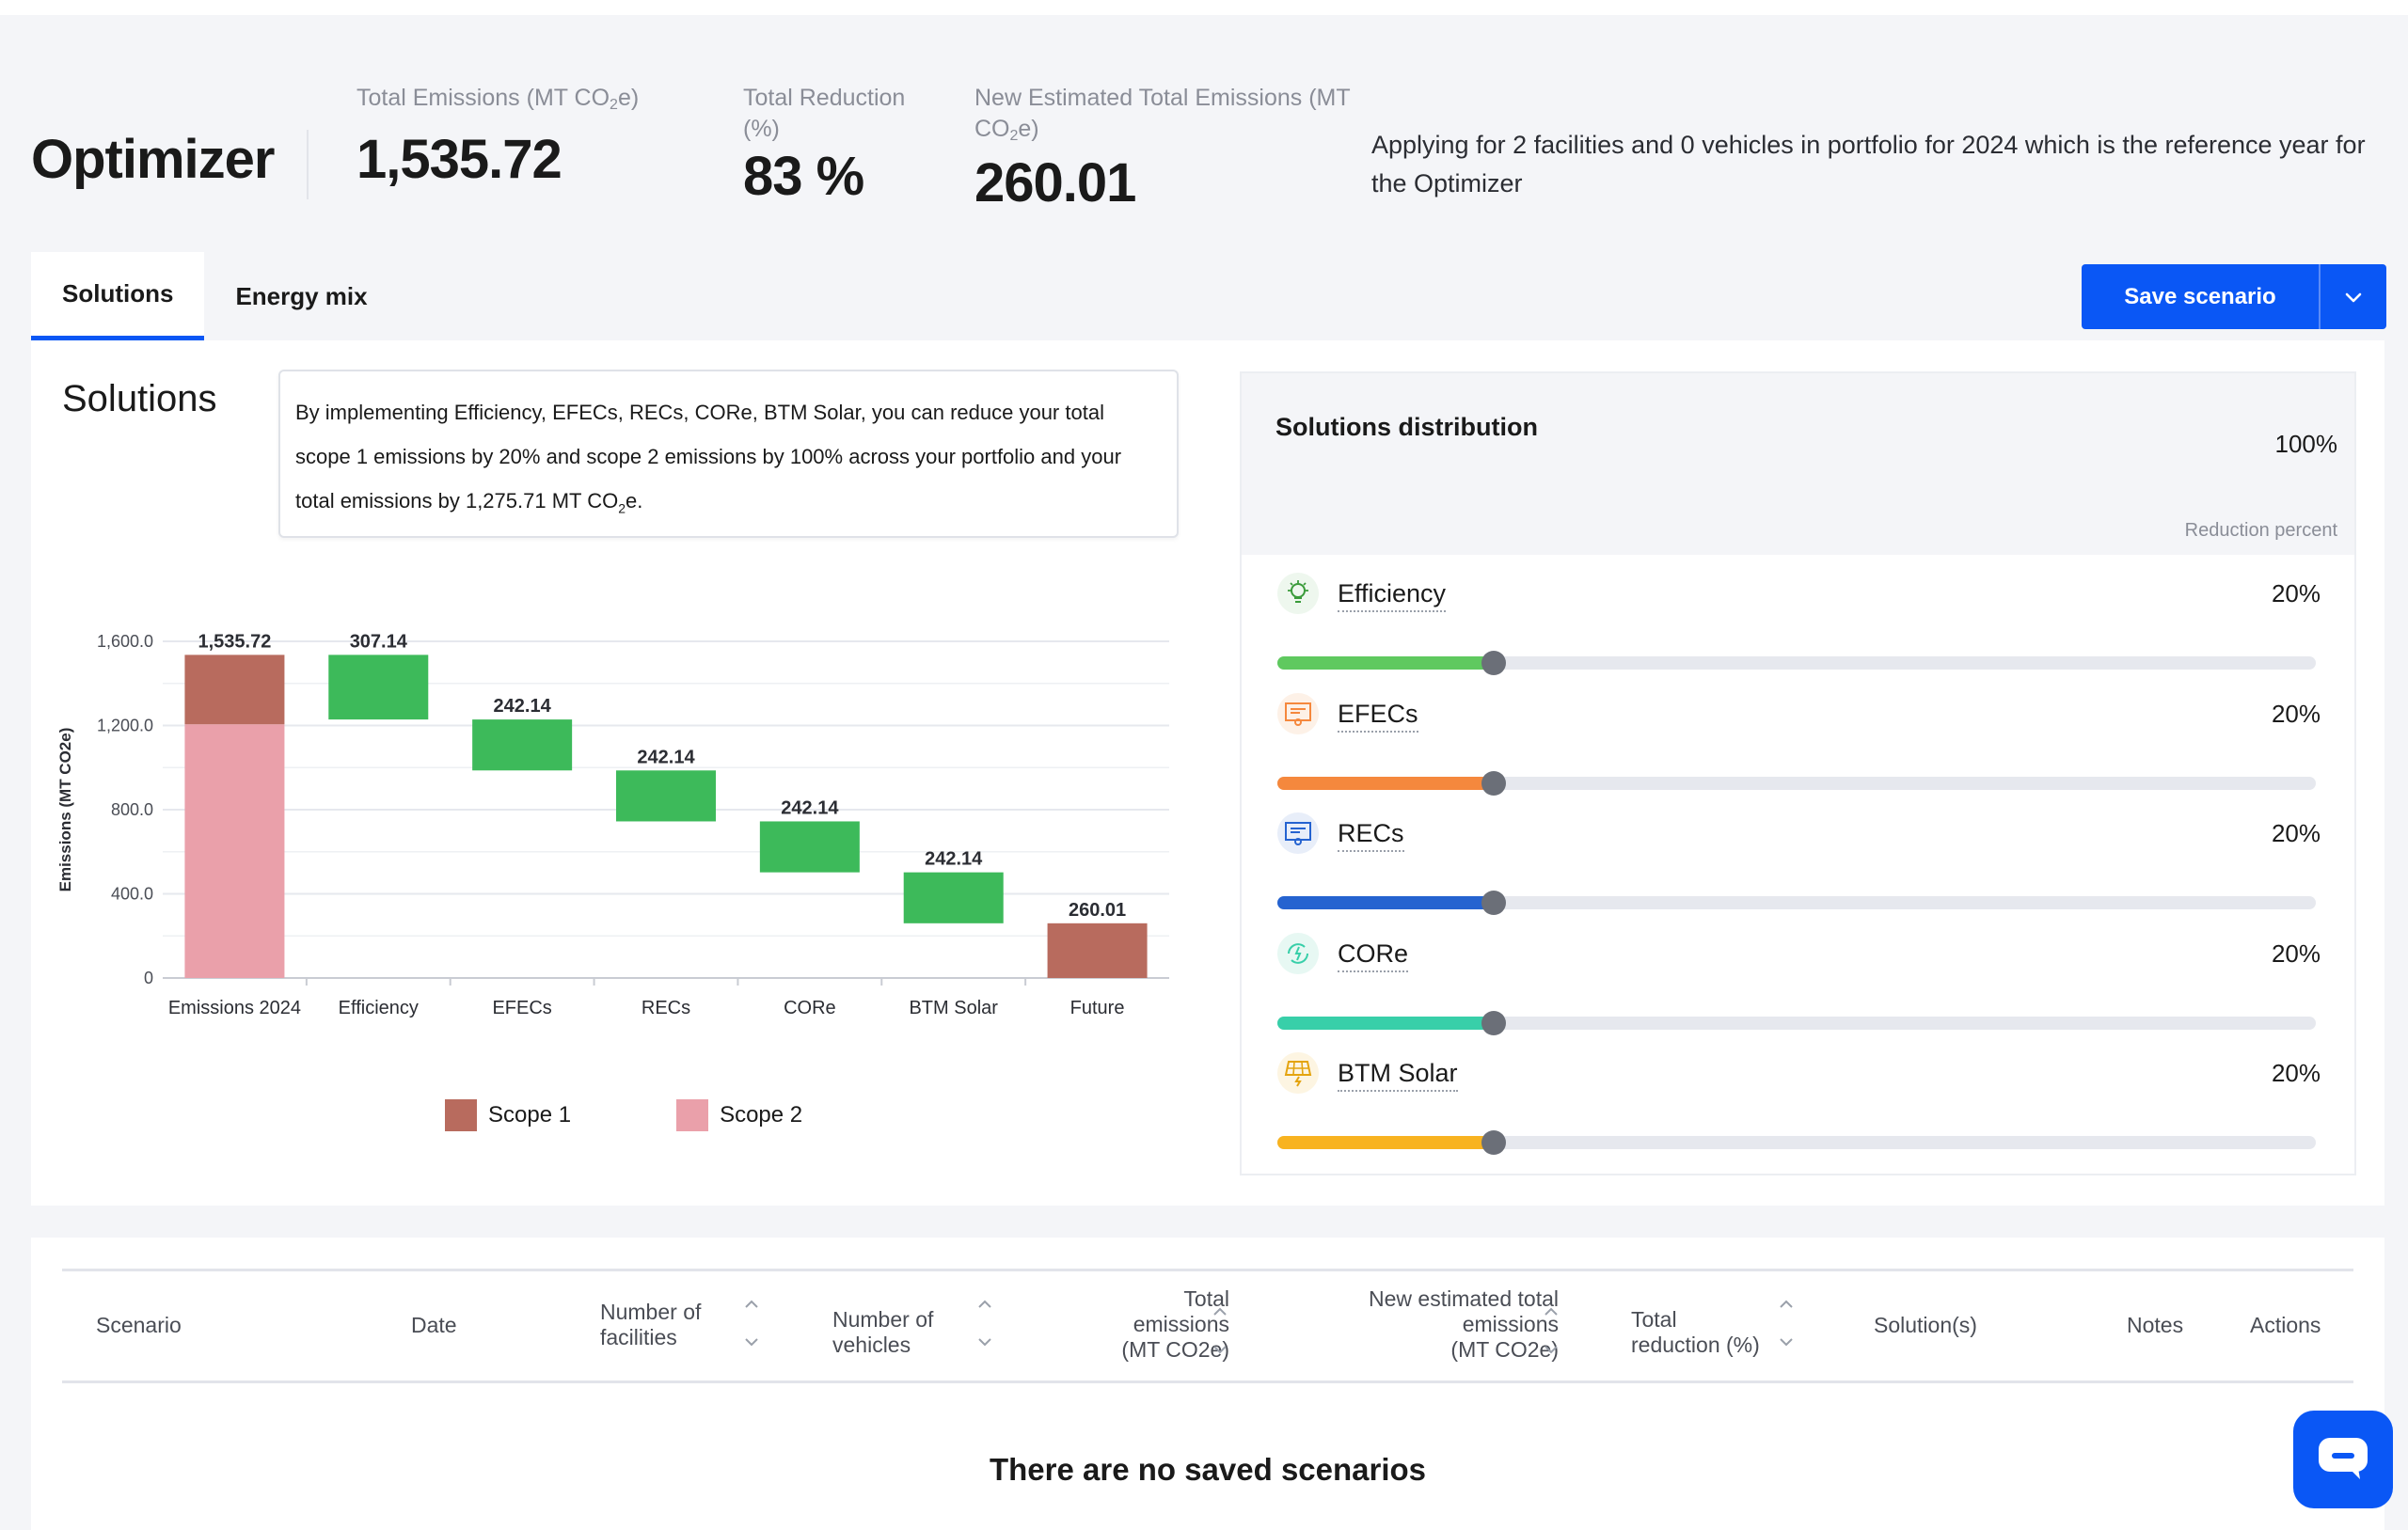 This screenshot has height=1530, width=2408. What do you see at coordinates (1393, 595) in the screenshot?
I see `solution-name-efficiency: Efficiency` at bounding box center [1393, 595].